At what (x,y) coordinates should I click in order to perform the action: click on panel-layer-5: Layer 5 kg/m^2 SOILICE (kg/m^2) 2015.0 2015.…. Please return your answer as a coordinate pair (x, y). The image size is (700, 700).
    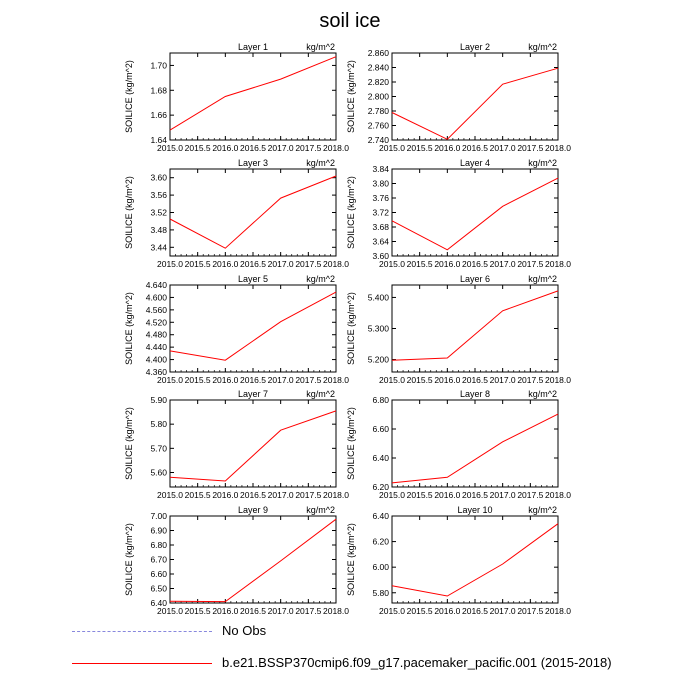
    Looking at the image, I should click on (236, 329).